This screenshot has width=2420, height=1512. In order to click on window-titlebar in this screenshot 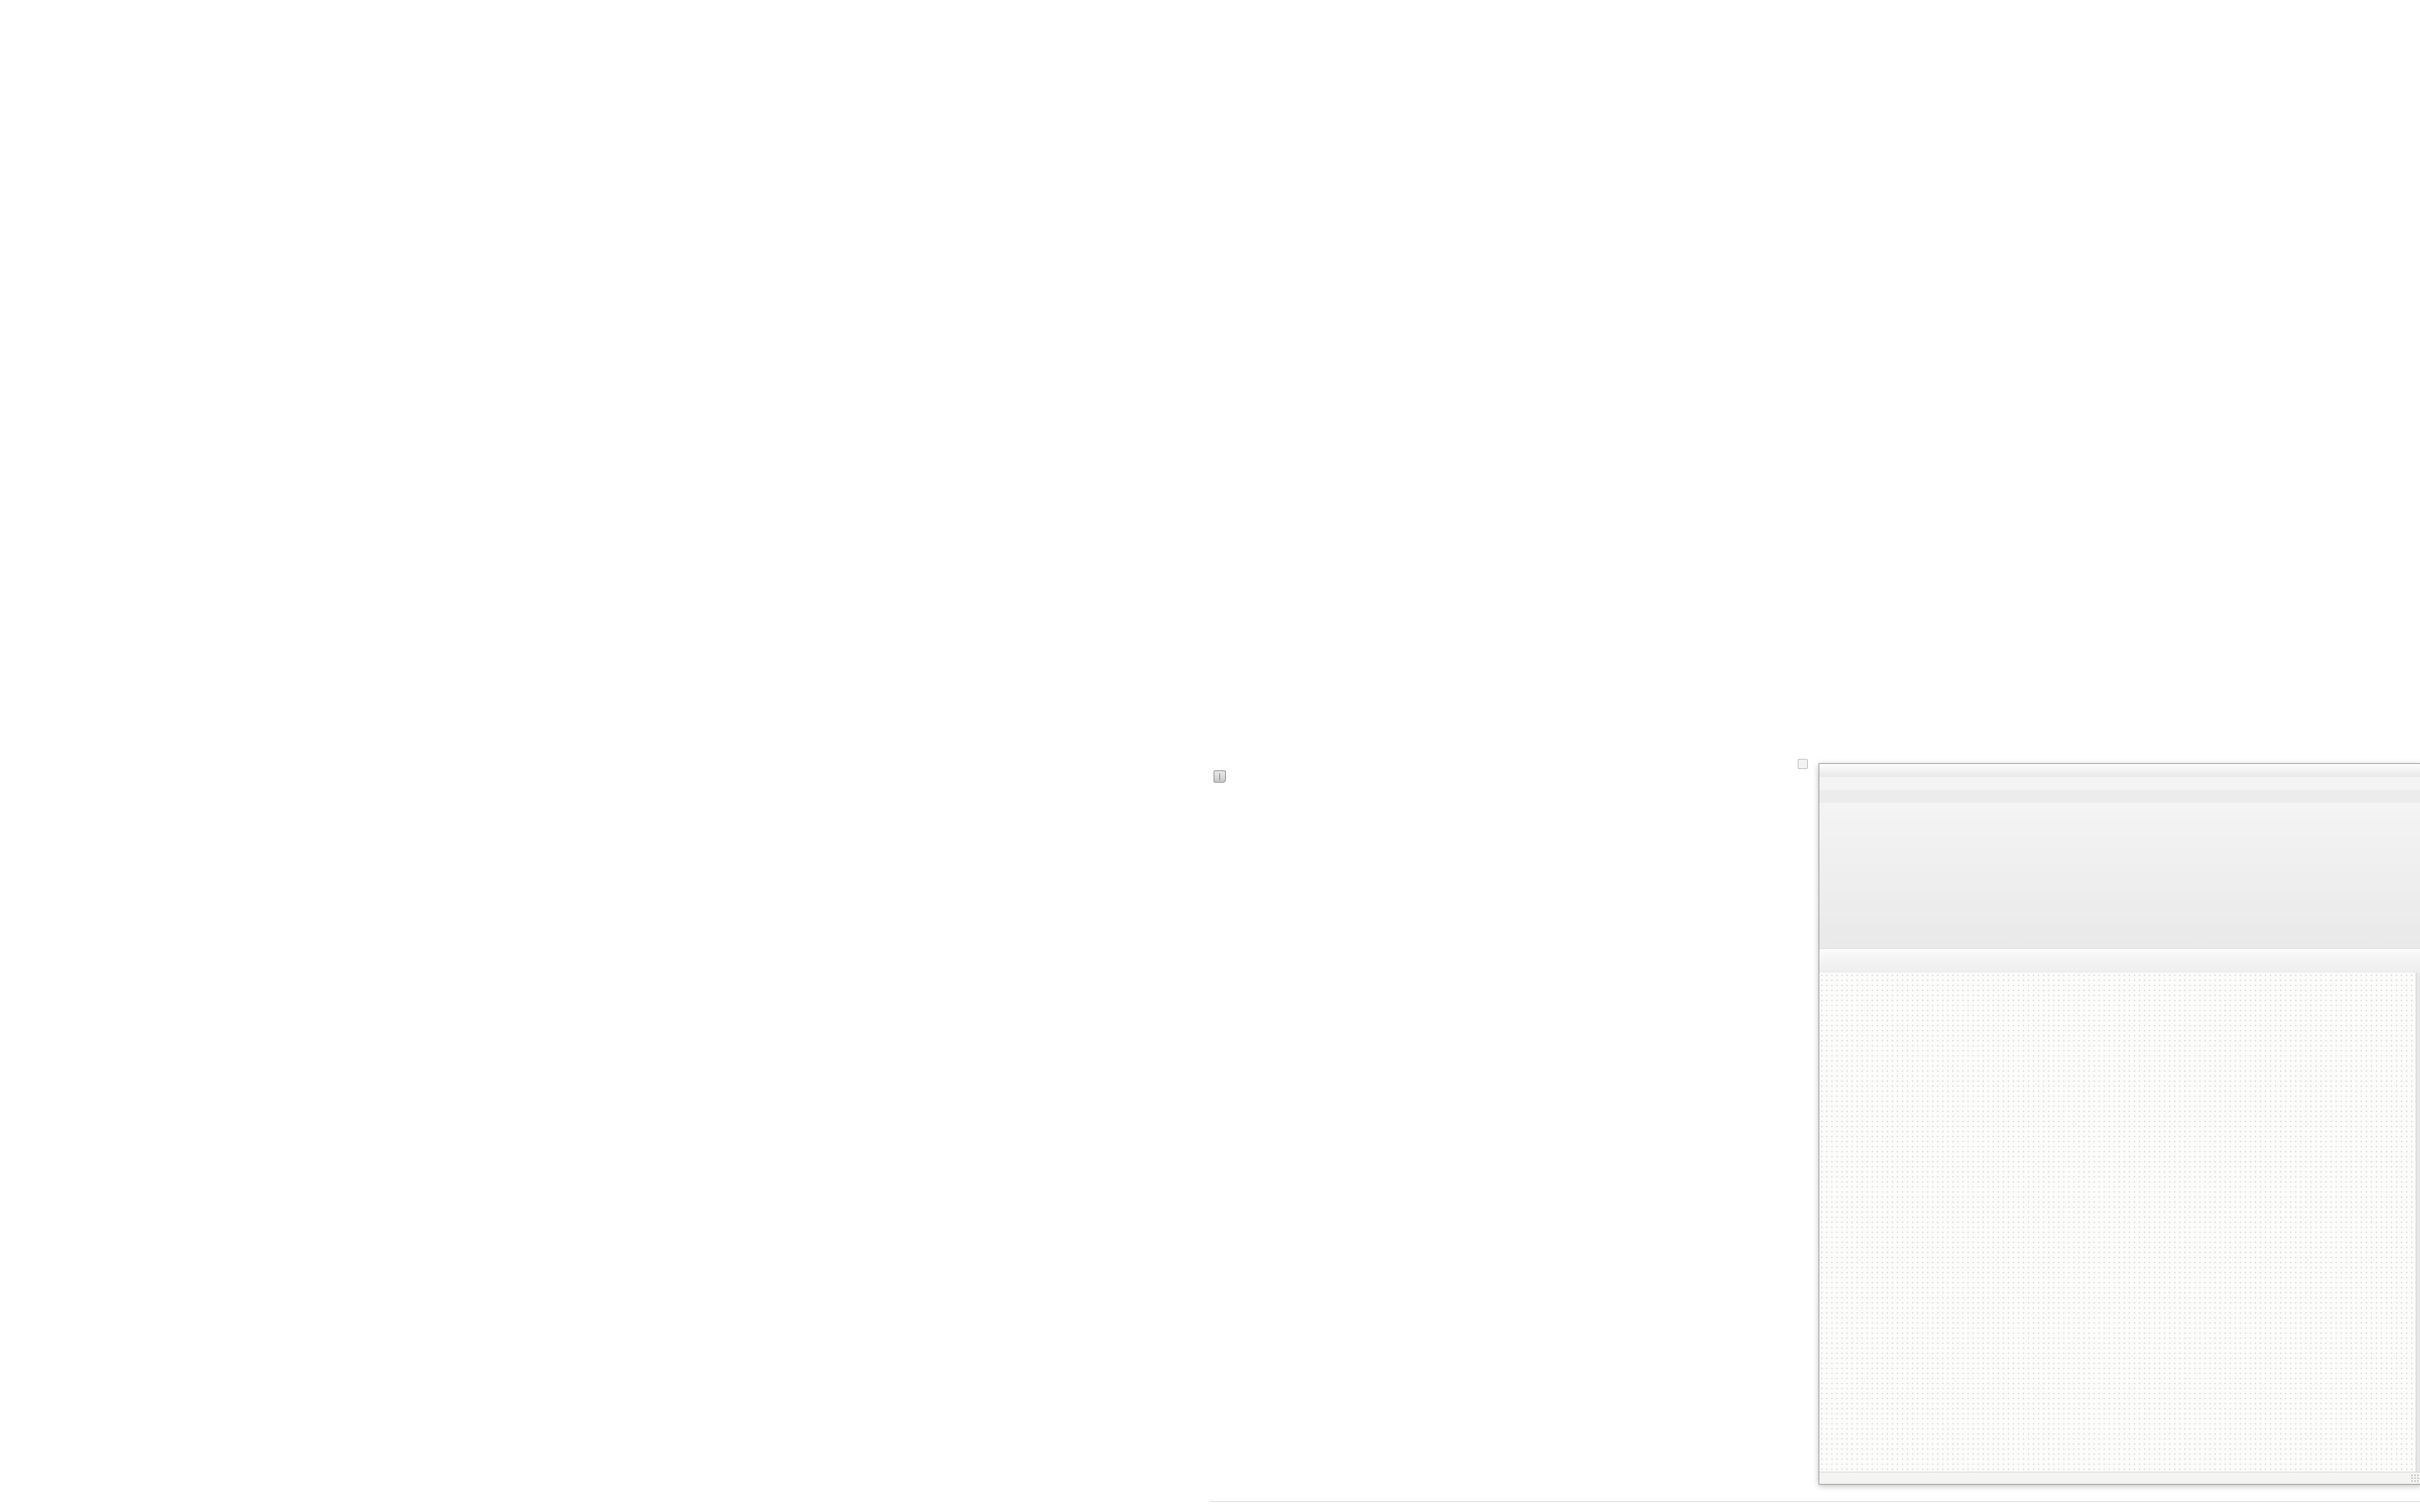, I will do `click(2119, 771)`.